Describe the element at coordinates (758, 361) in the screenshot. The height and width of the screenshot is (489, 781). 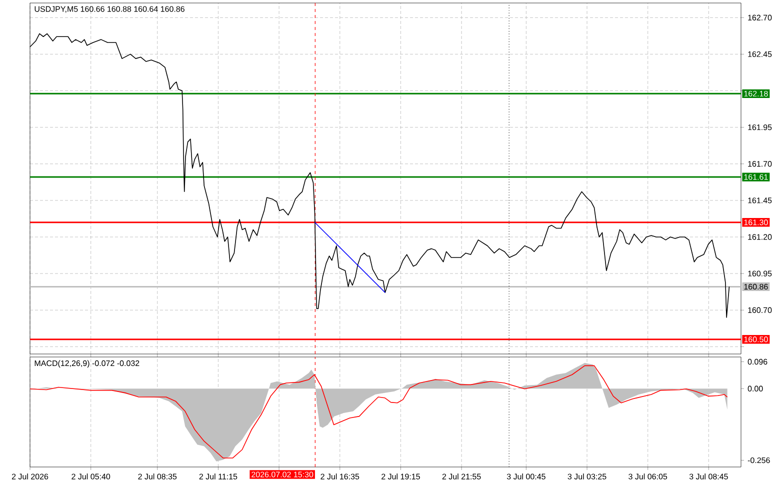
I see `y-tick-label: 0.096` at that location.